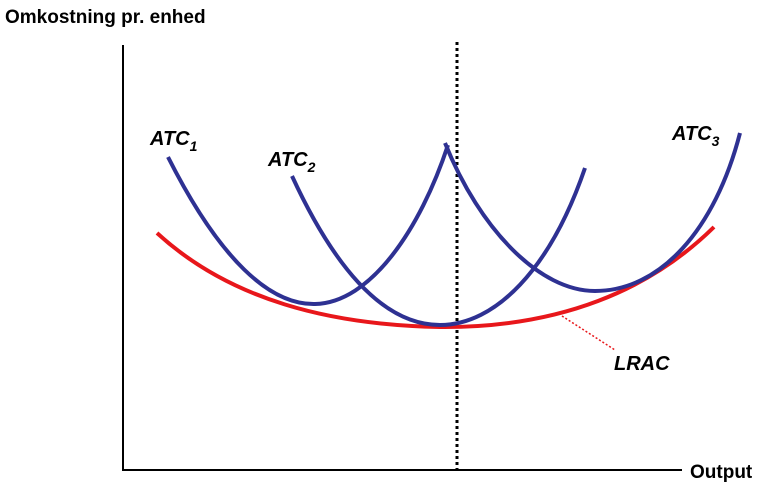 The height and width of the screenshot is (494, 781). I want to click on label-subscript: 2, so click(311, 167).